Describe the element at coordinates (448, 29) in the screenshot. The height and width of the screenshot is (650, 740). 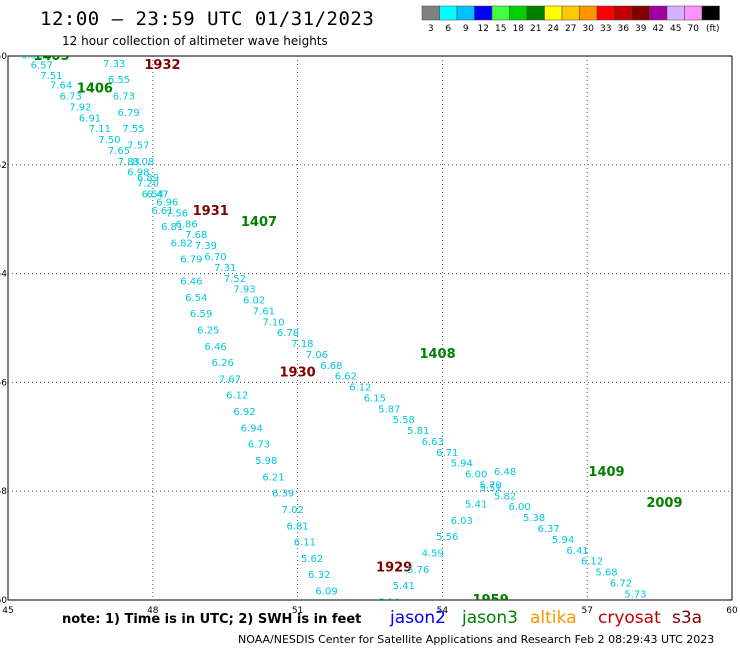
I see `colorbar-label: 6` at that location.